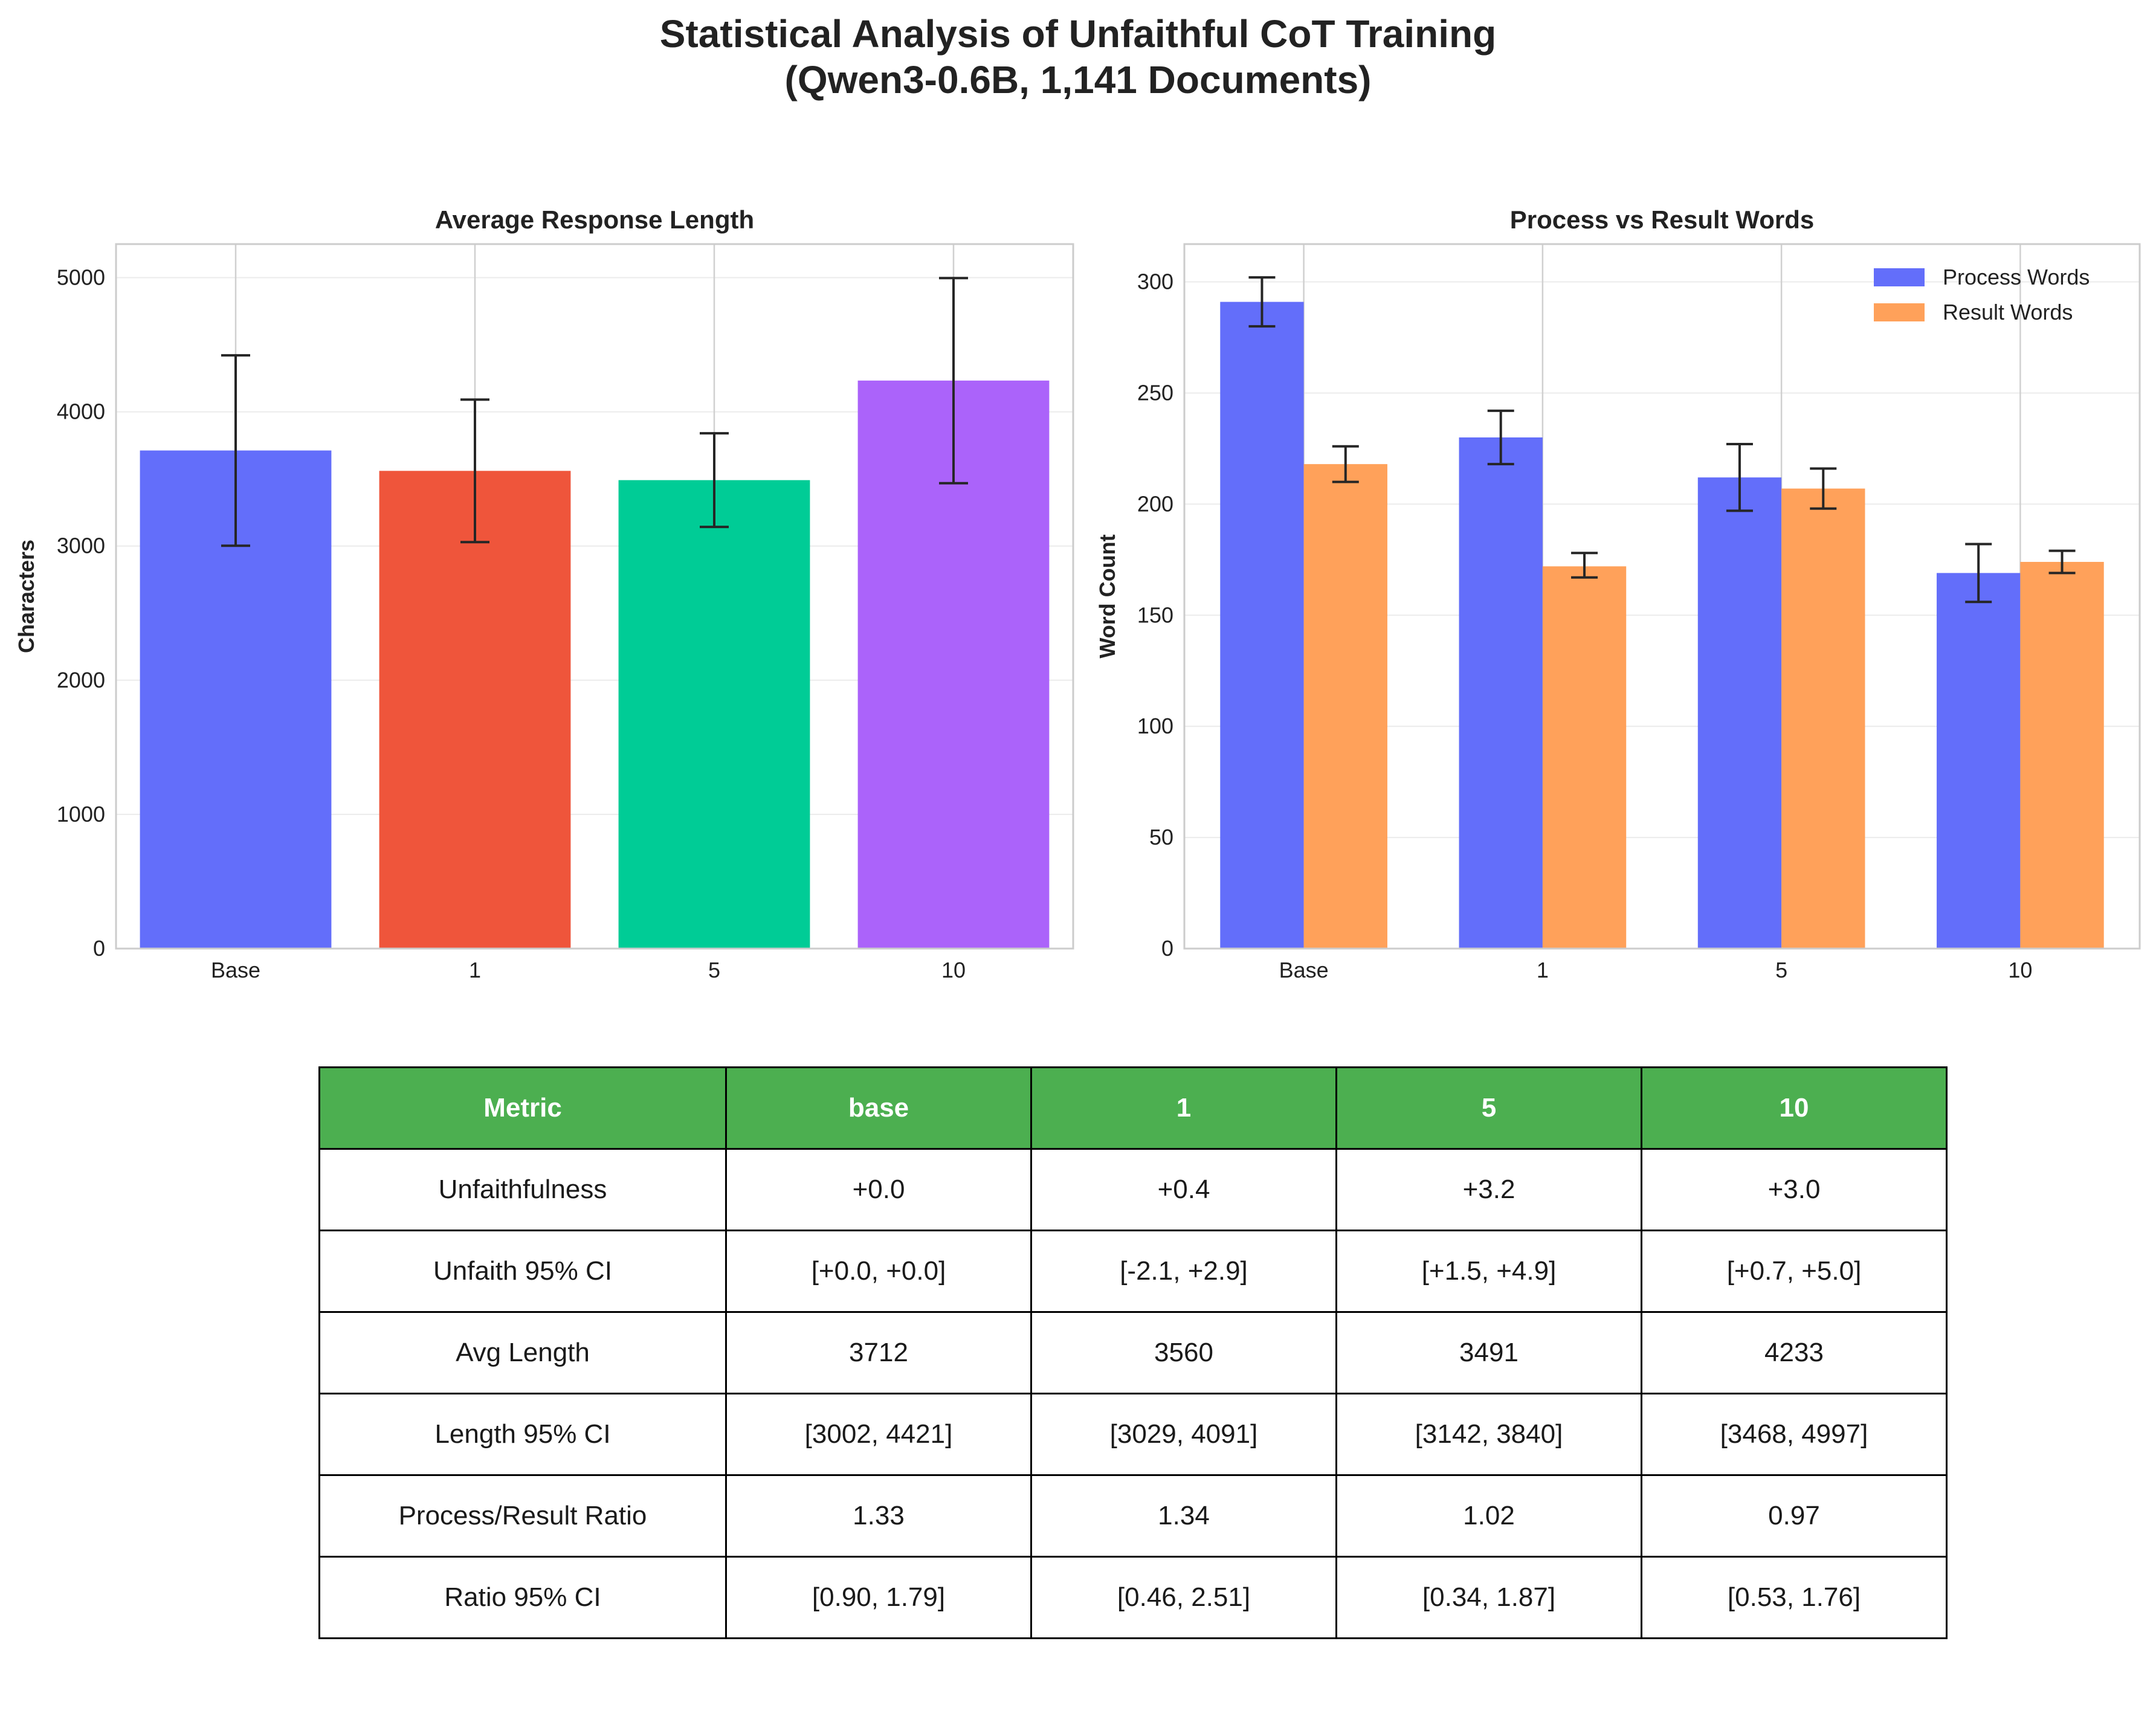  I want to click on table-value-cell: 0.97, so click(1794, 1516).